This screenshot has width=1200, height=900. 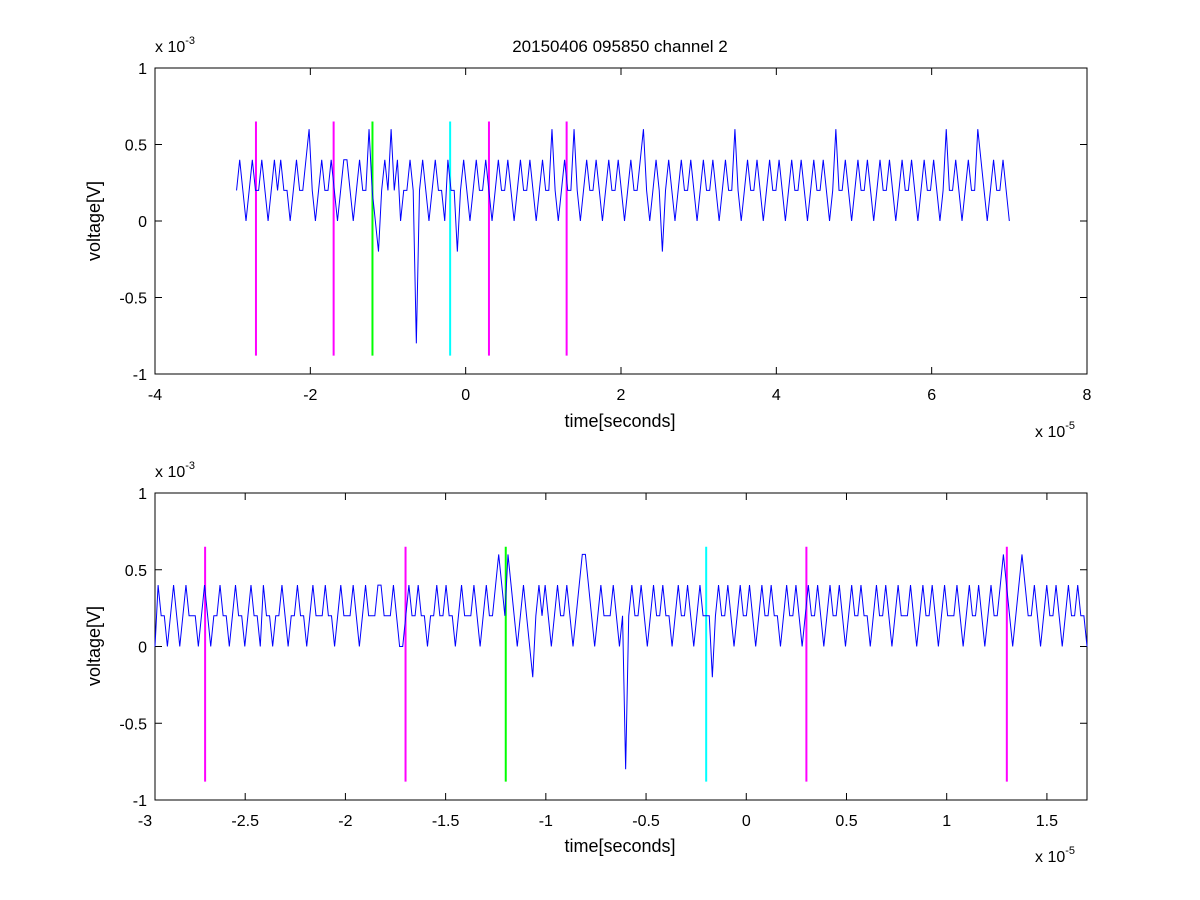 What do you see at coordinates (946, 821) in the screenshot?
I see `bottom-x-tick-label: 1` at bounding box center [946, 821].